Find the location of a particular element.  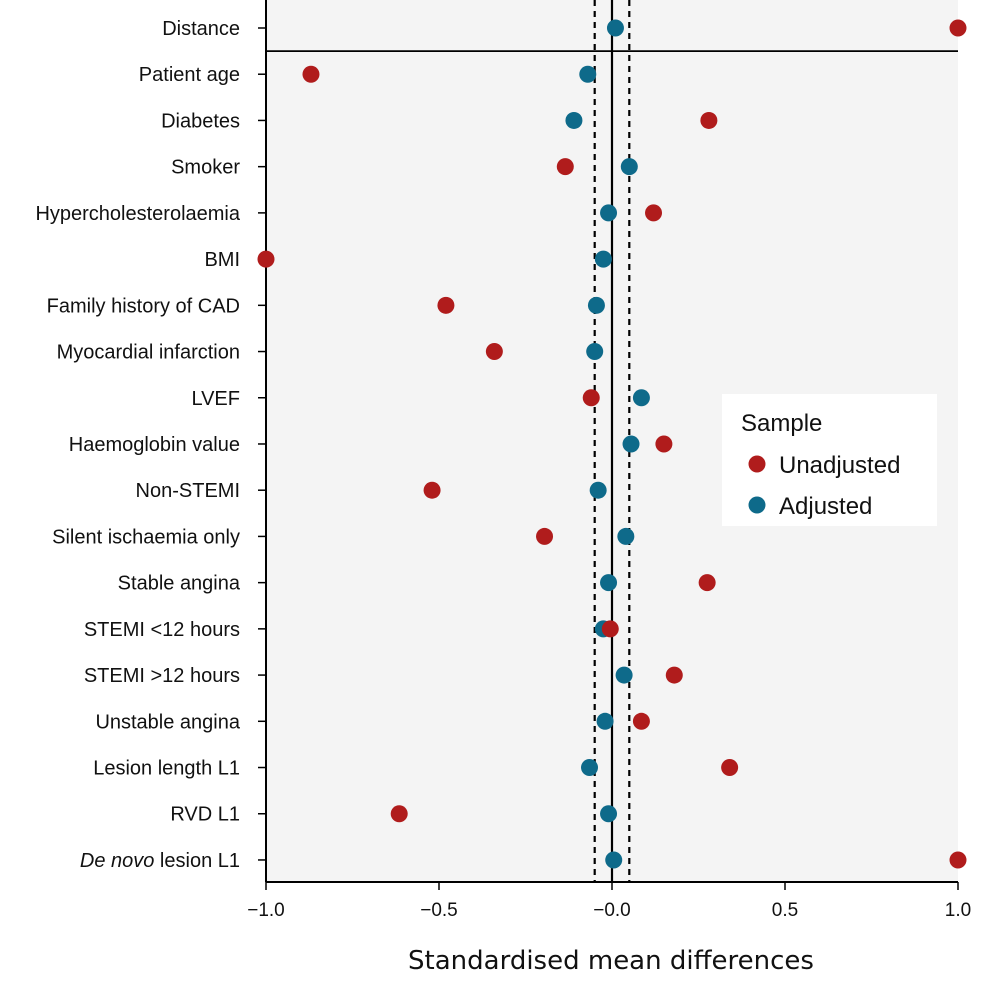

category-label: Non-STEMI is located at coordinates (188, 491).